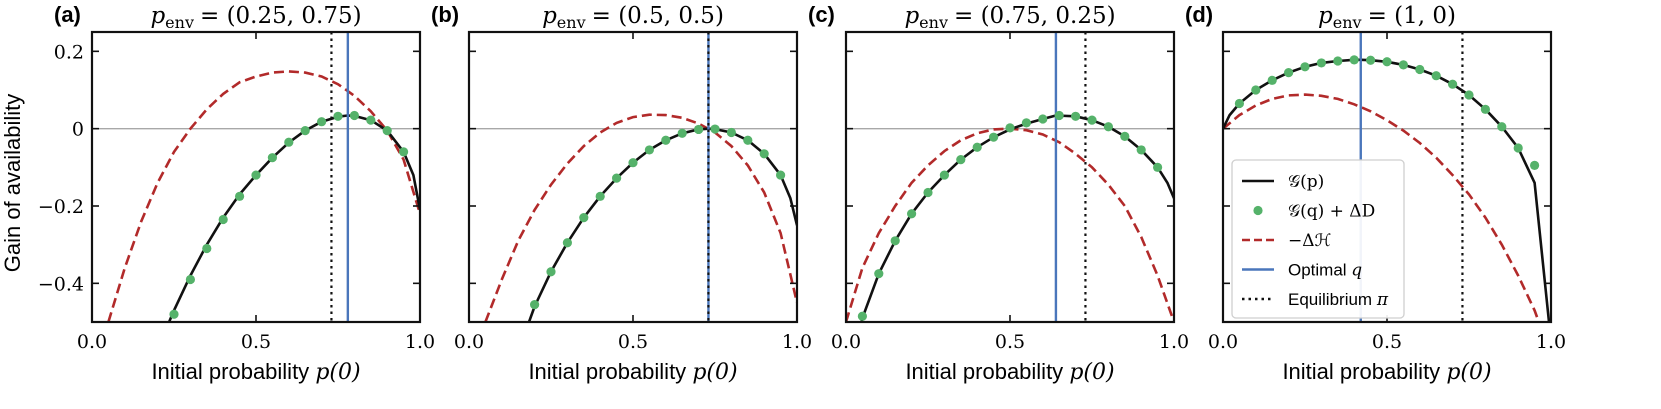 This screenshot has height=409, width=1661. Describe the element at coordinates (1356, 271) in the screenshot. I see `legend-label-math: q` at that location.